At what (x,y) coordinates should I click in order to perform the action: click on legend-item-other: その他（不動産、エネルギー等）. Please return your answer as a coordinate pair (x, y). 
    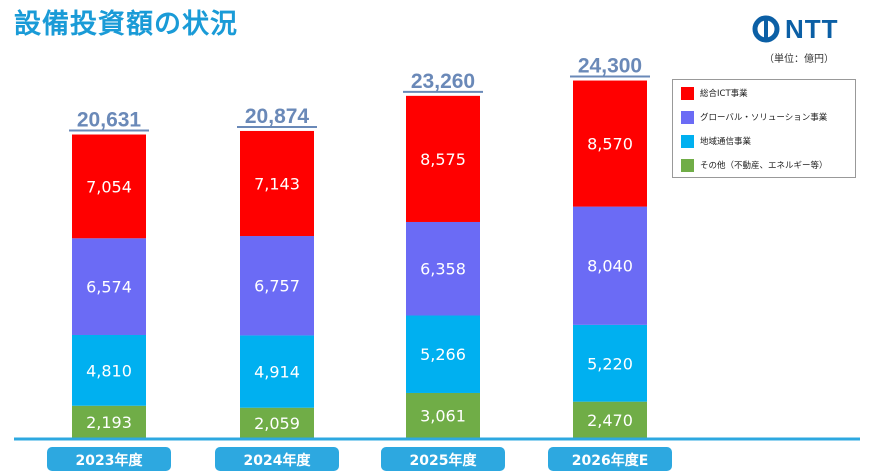
    Looking at the image, I should click on (754, 165).